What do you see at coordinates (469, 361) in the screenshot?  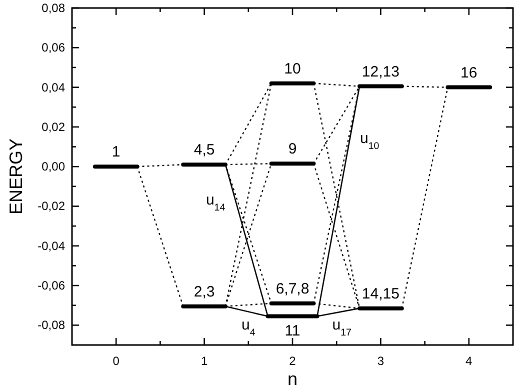 I see `x-tick-label: 4` at bounding box center [469, 361].